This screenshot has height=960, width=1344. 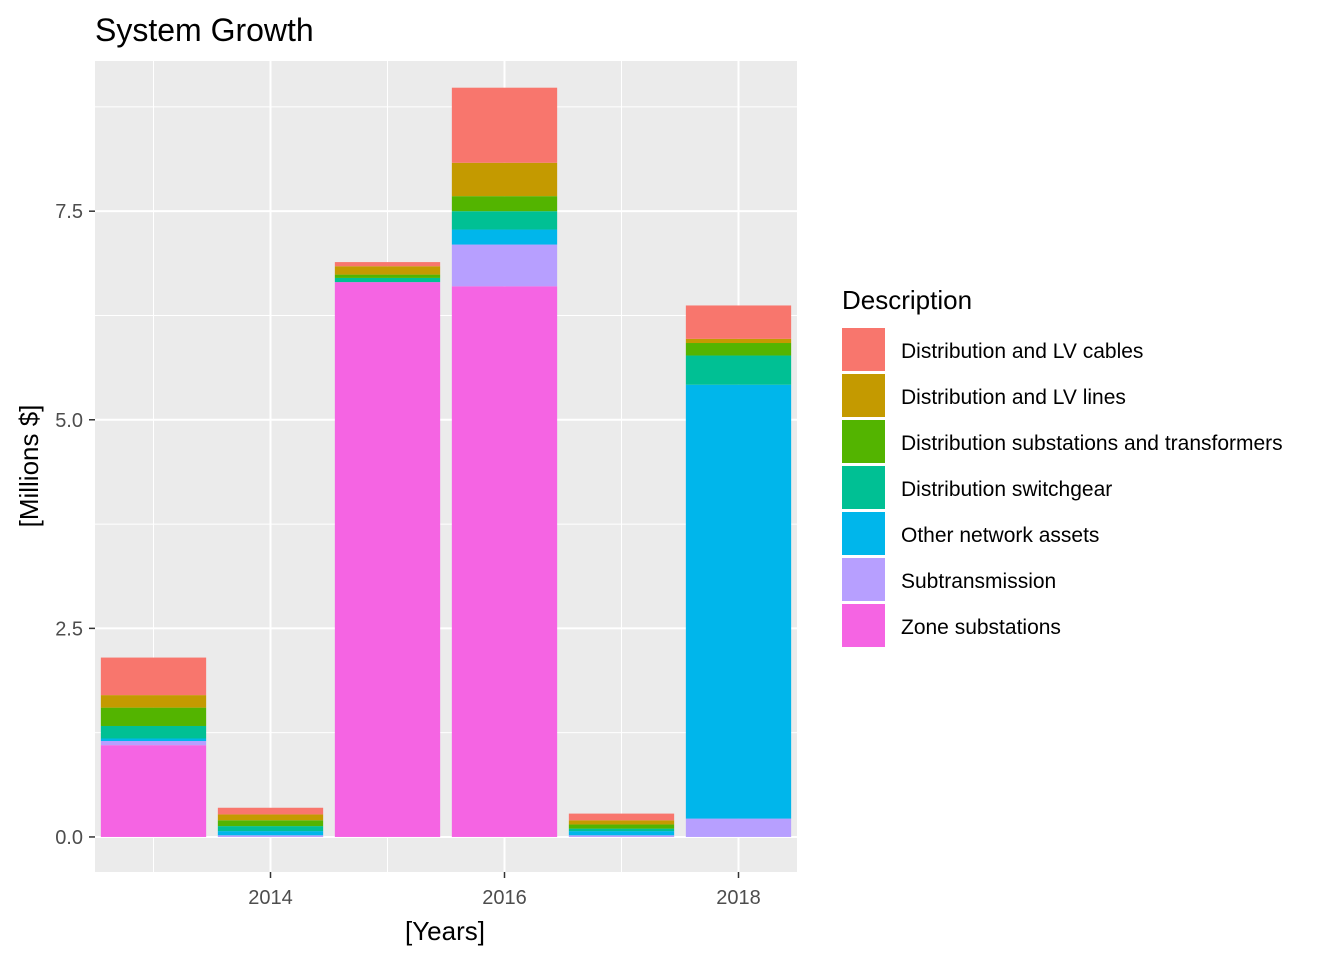 I want to click on legend-label: Other network assets, so click(x=1000, y=535).